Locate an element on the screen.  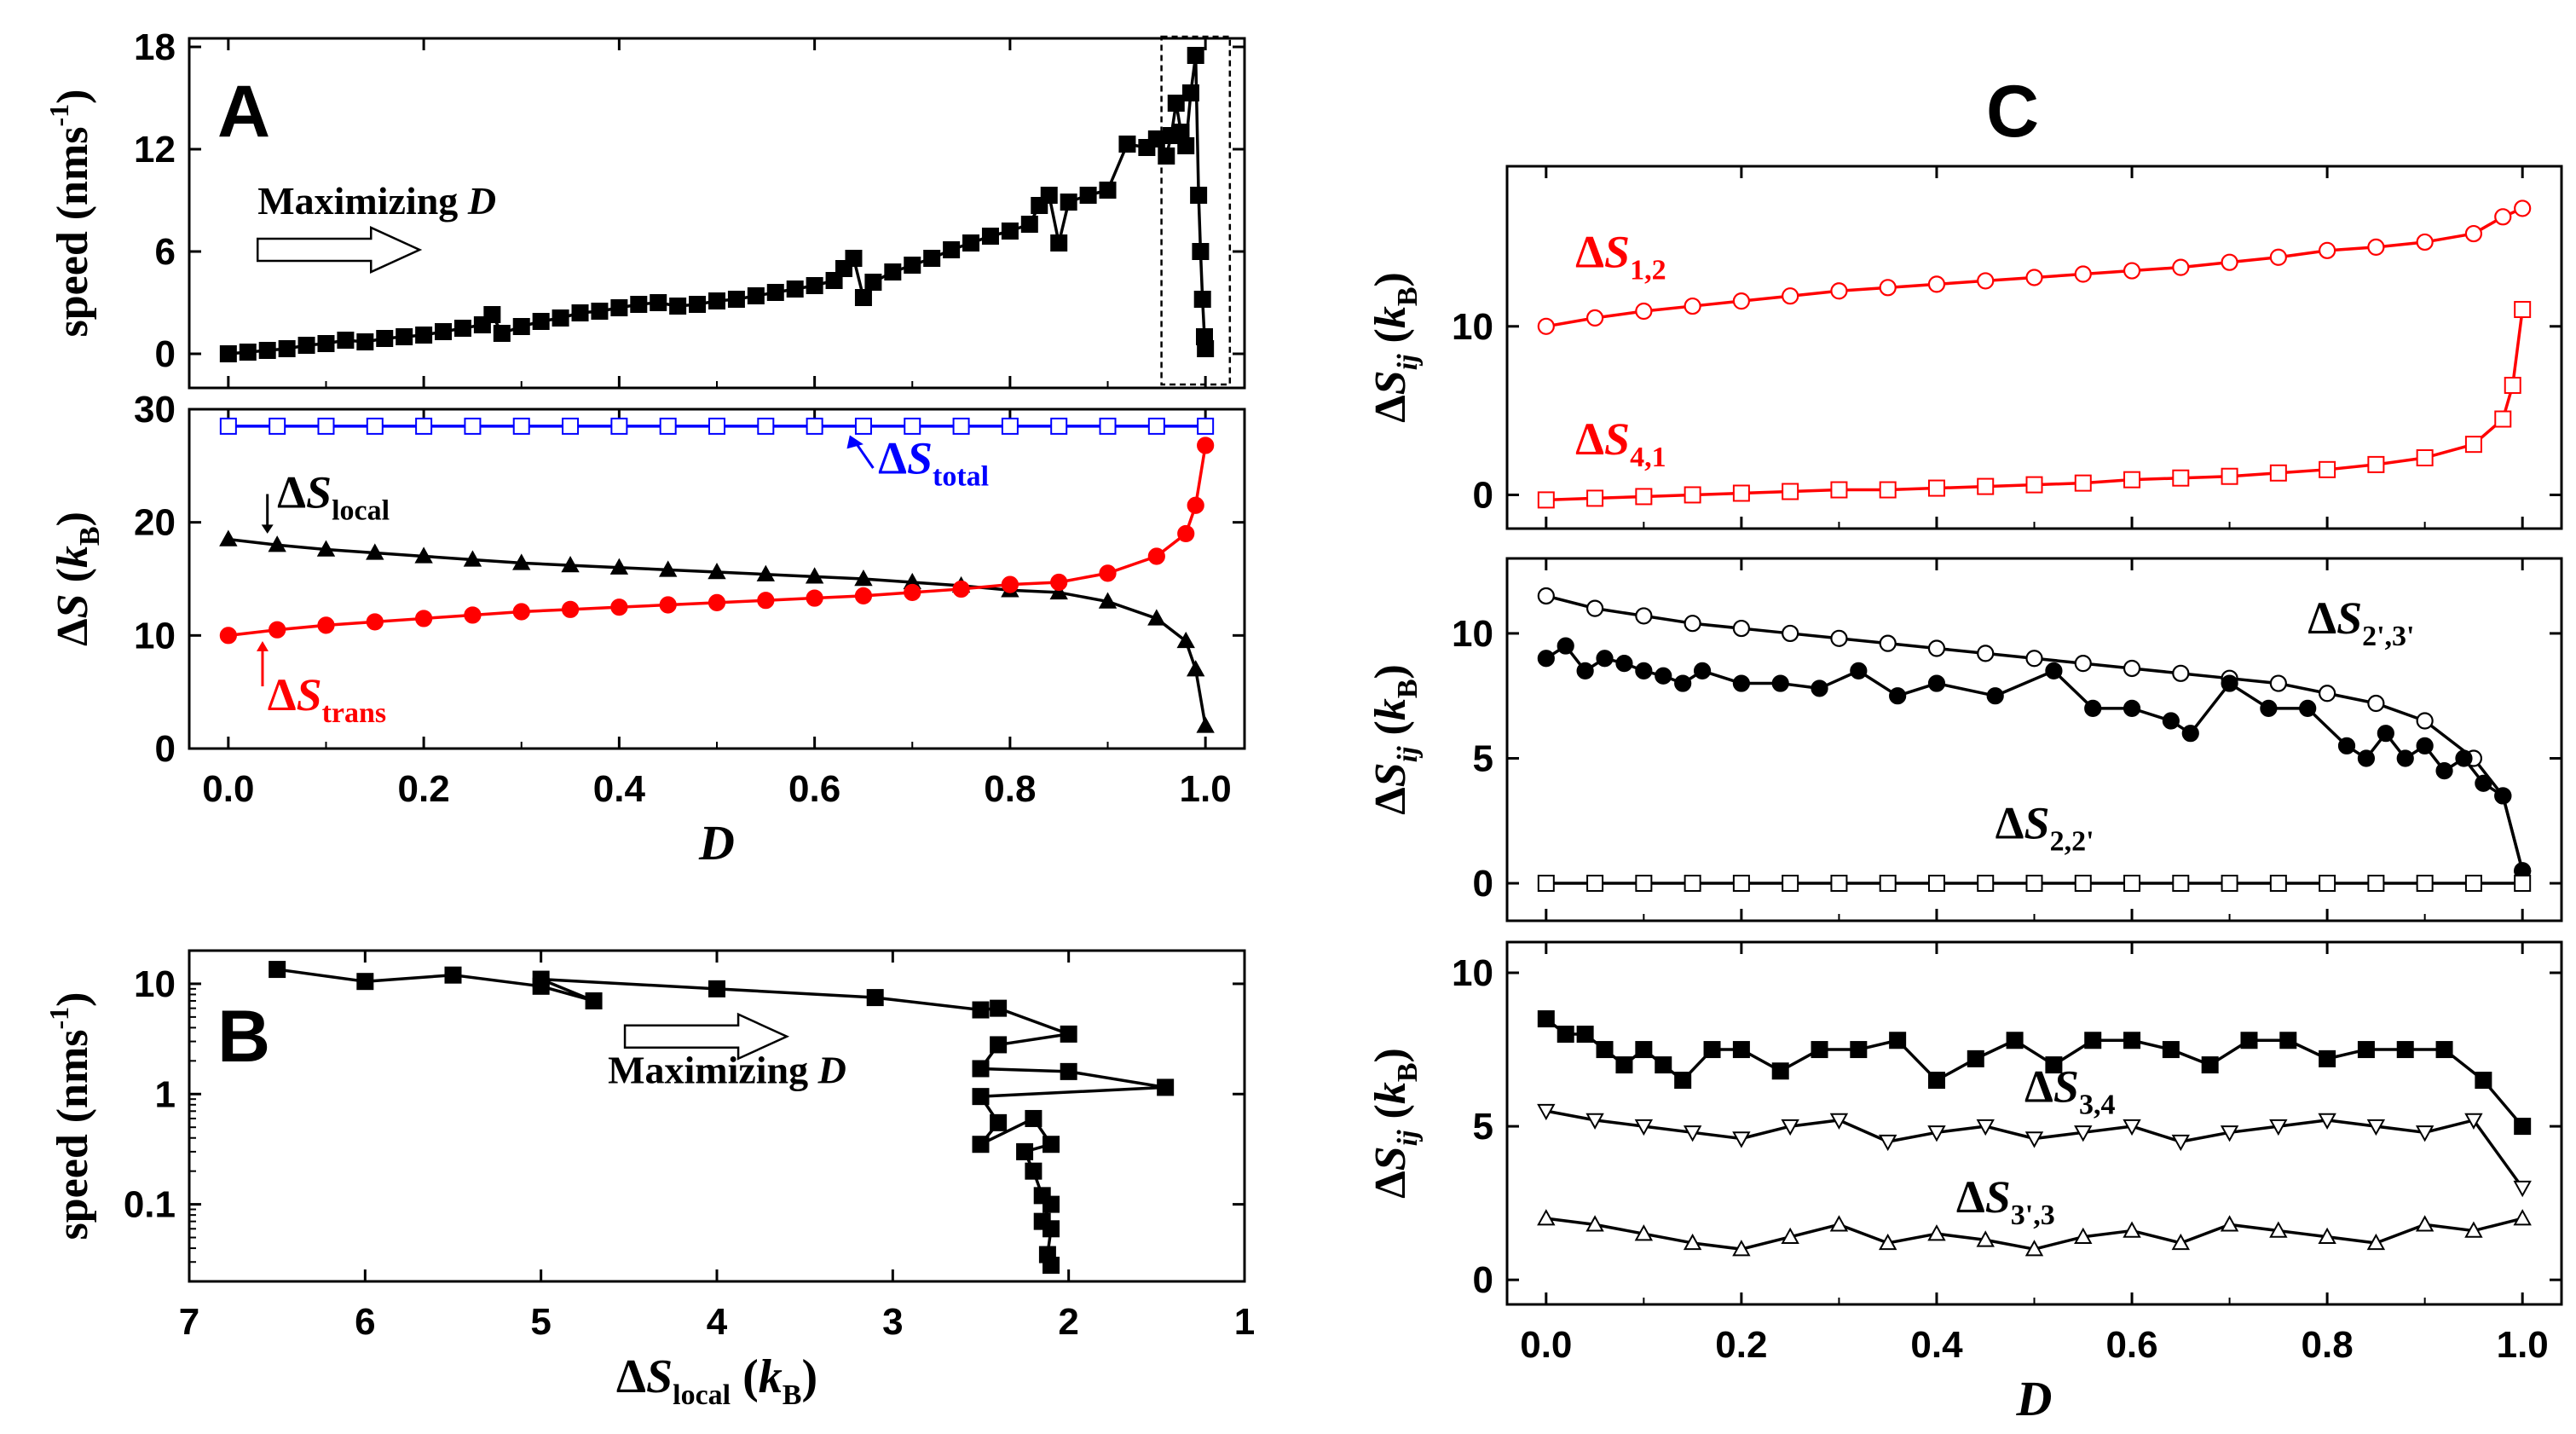
y-tick-label: 10 is located at coordinates (1472, 634).